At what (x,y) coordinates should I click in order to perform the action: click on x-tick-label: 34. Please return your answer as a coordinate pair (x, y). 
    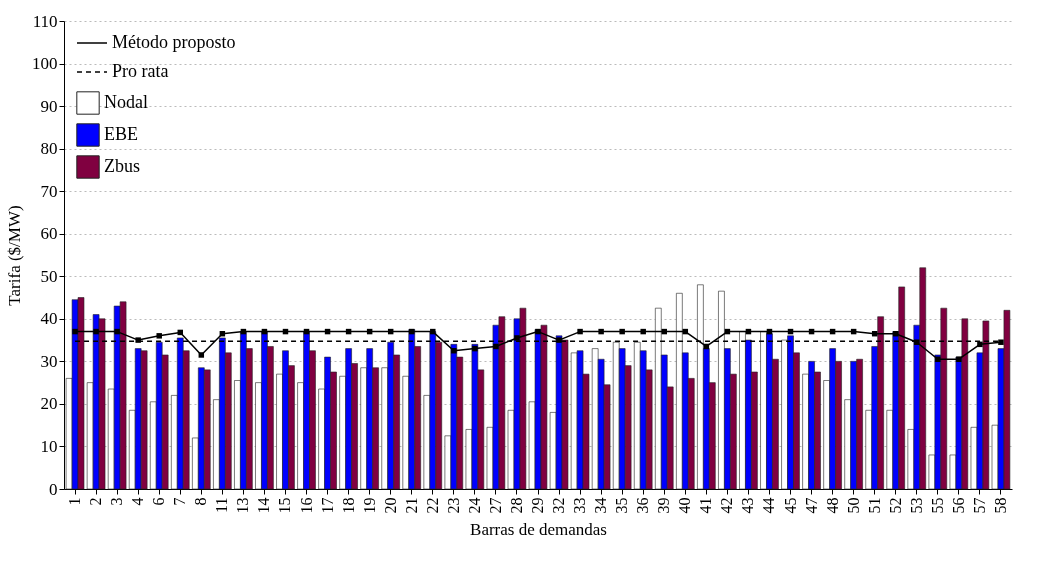
    Looking at the image, I should click on (601, 505).